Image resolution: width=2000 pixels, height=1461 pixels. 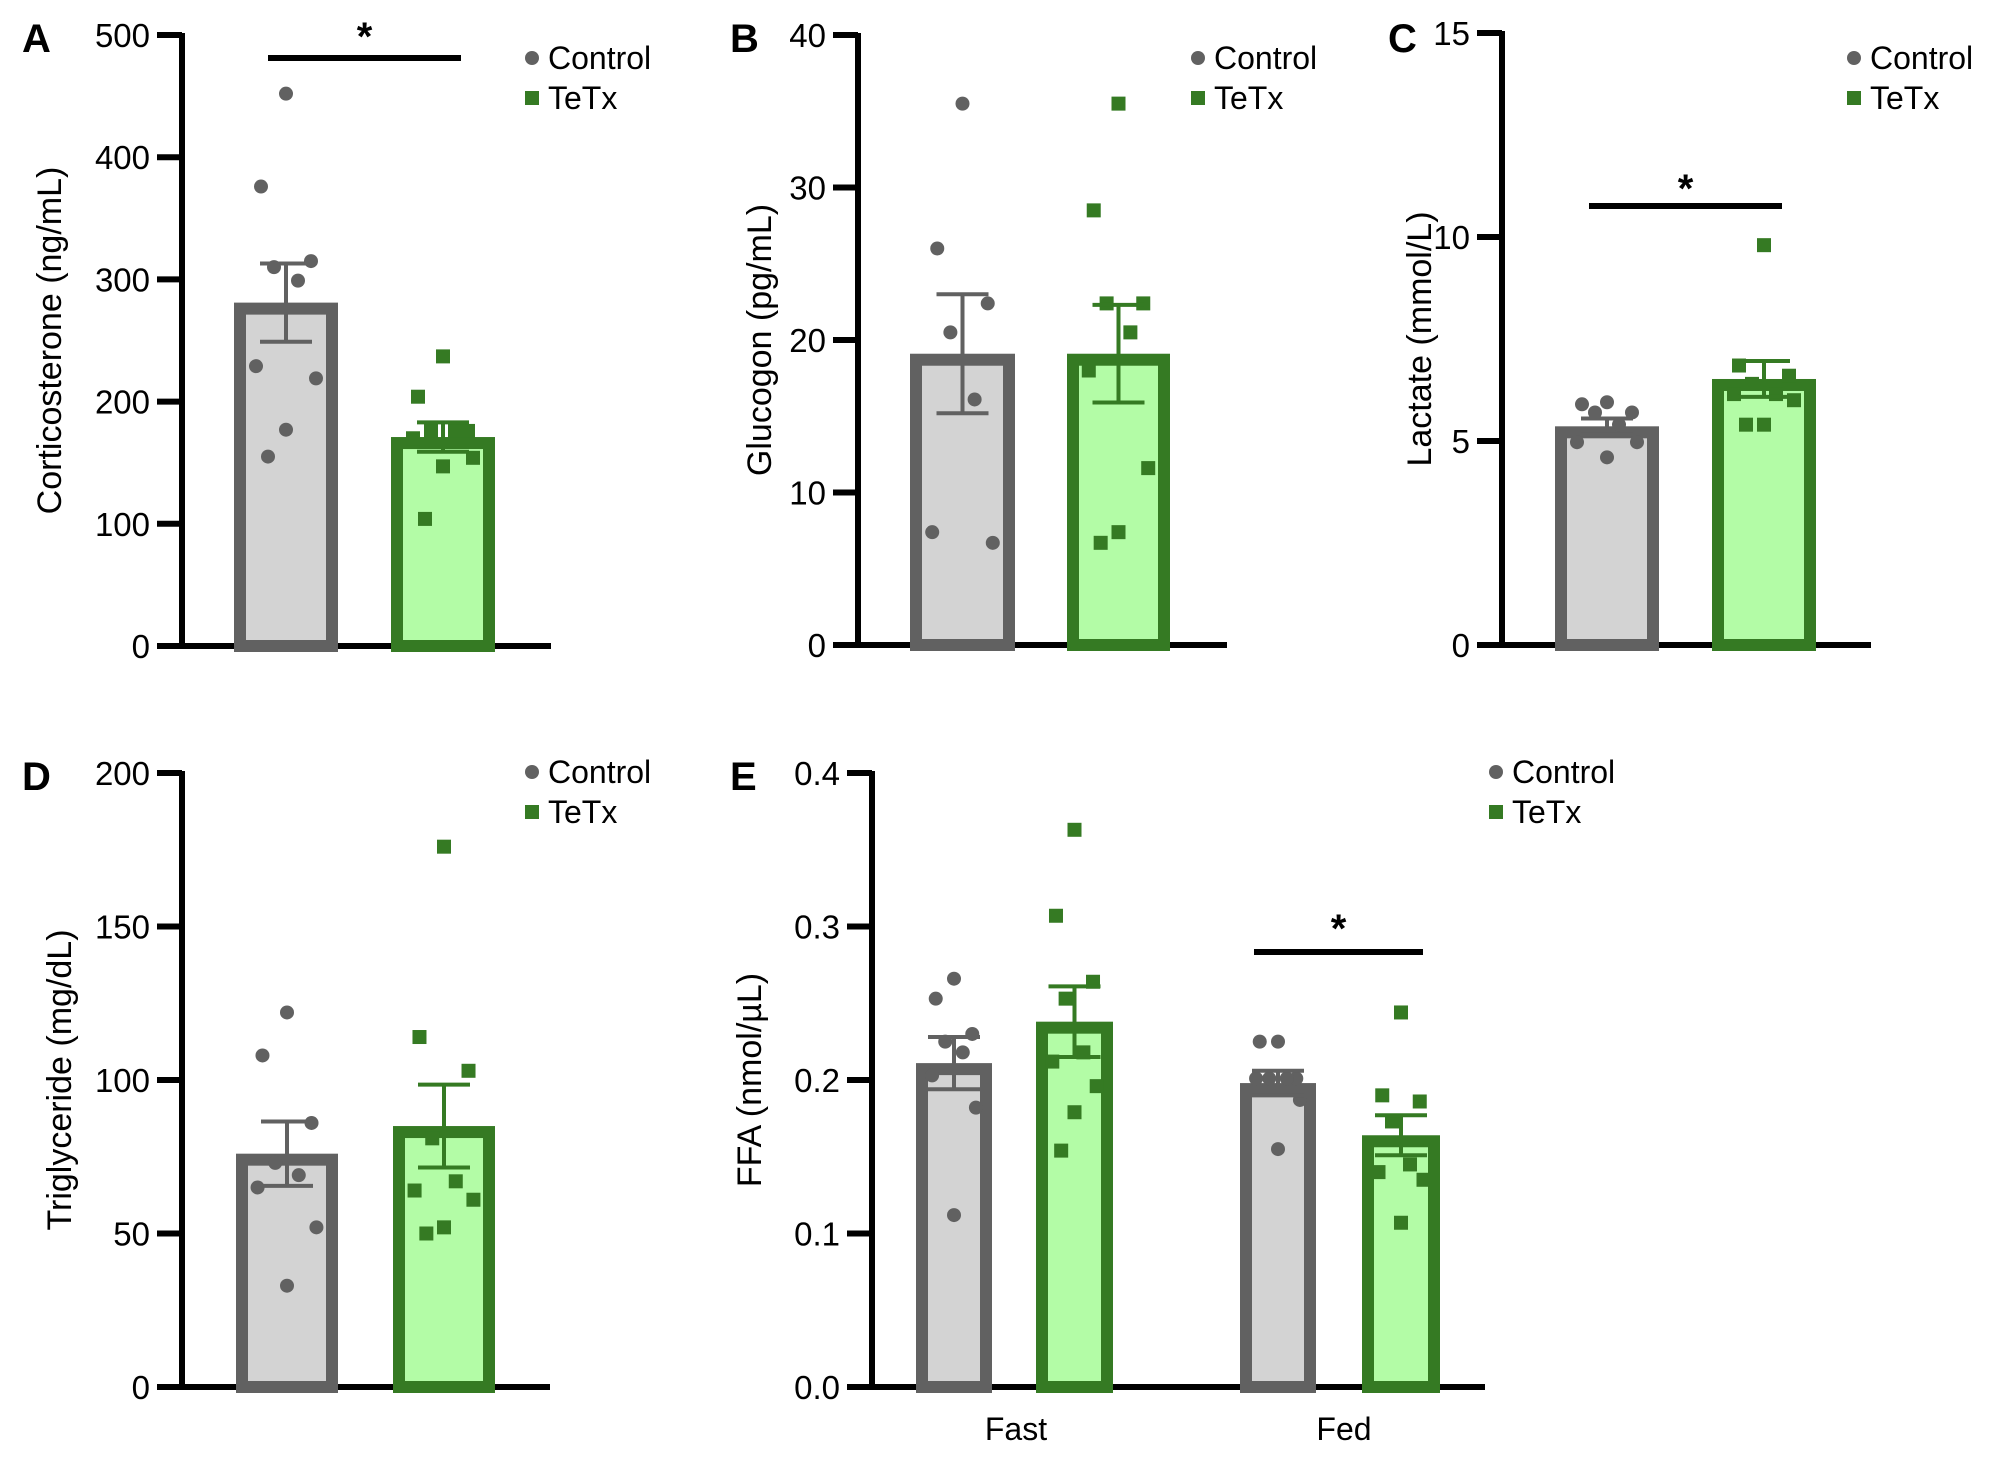 What do you see at coordinates (760, 340) in the screenshot?
I see `y-axis-title: Glucogon (pg/mL)` at bounding box center [760, 340].